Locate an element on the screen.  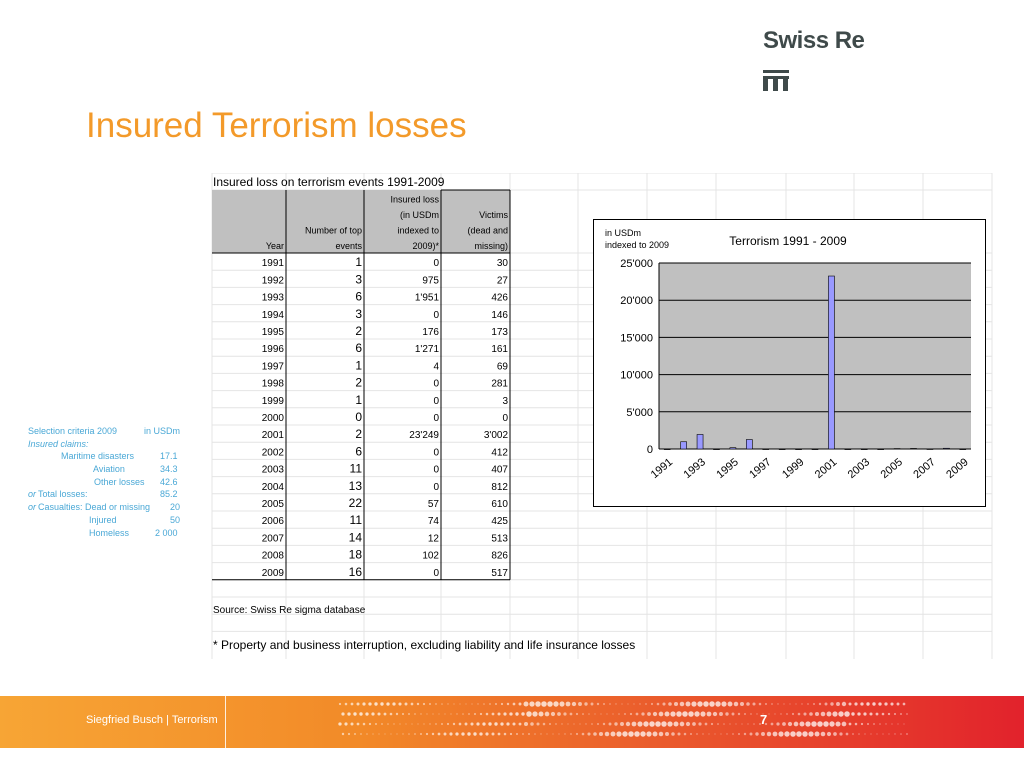
bar-2003 is located at coordinates (864, 449).